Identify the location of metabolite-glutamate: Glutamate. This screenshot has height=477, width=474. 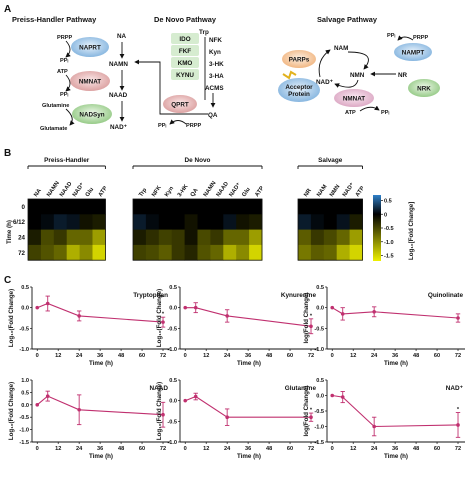
(53, 129).